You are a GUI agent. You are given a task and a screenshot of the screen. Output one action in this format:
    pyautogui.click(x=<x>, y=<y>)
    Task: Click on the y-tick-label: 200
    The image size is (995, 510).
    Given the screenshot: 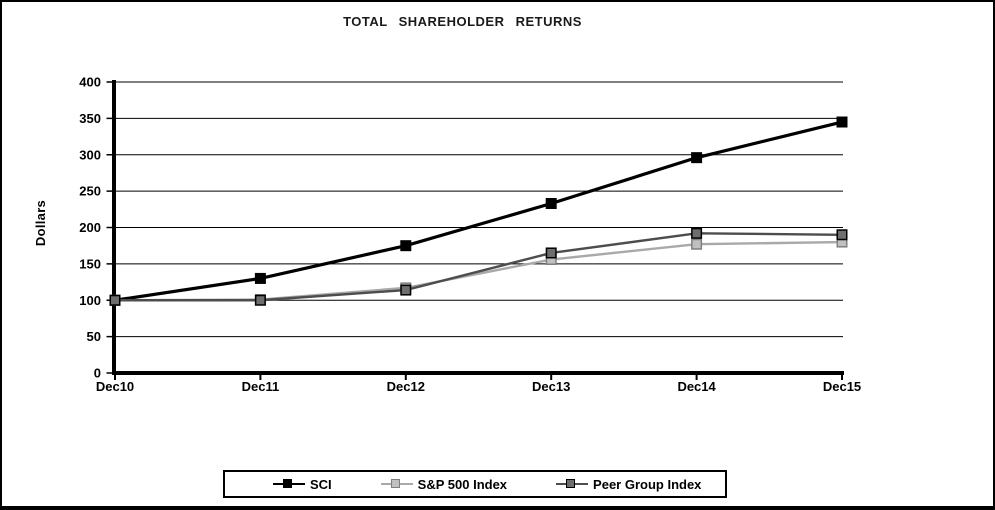 What is the action you would take?
    pyautogui.click(x=90, y=227)
    